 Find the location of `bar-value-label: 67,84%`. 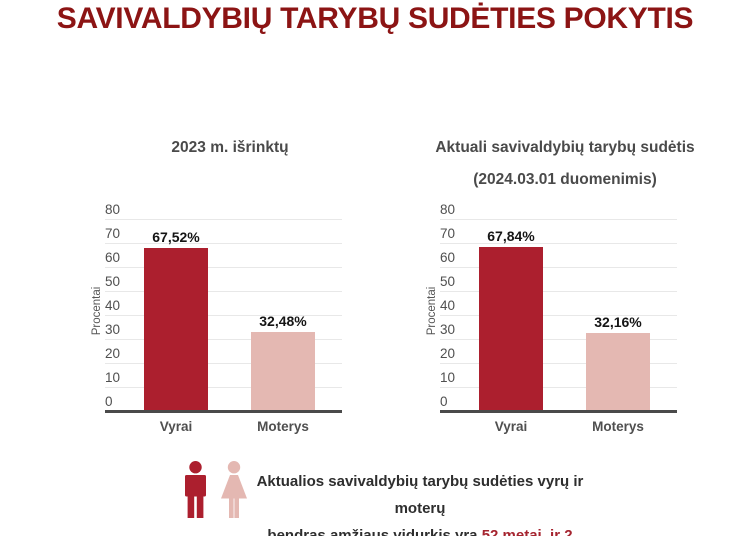

bar-value-label: 67,84% is located at coordinates (511, 236).